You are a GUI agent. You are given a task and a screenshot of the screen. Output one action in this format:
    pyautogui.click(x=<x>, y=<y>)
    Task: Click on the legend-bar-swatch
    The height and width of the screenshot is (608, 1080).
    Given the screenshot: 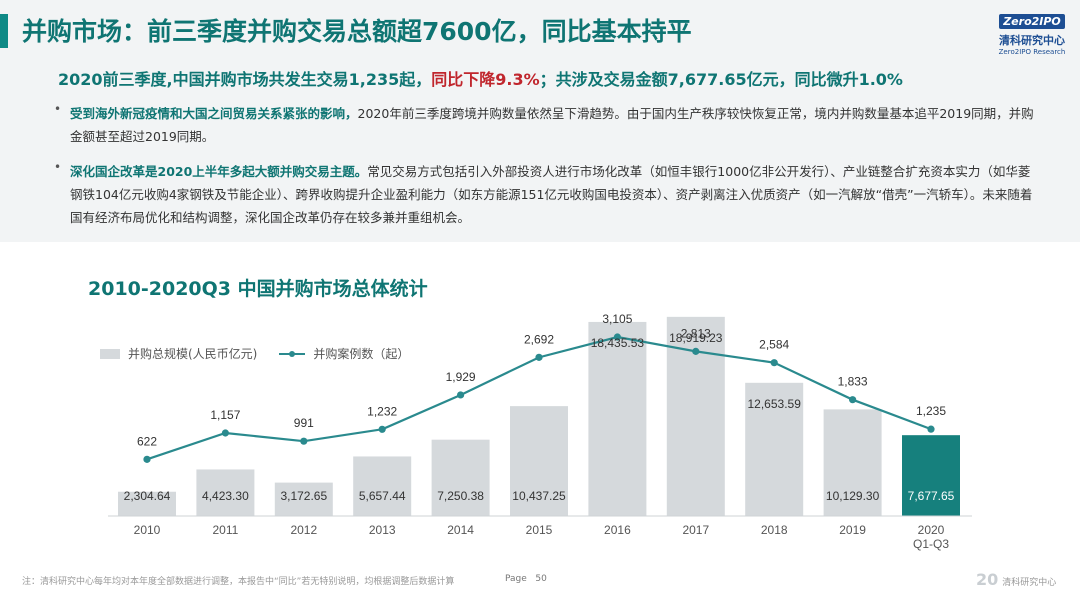 What is the action you would take?
    pyautogui.click(x=110, y=353)
    